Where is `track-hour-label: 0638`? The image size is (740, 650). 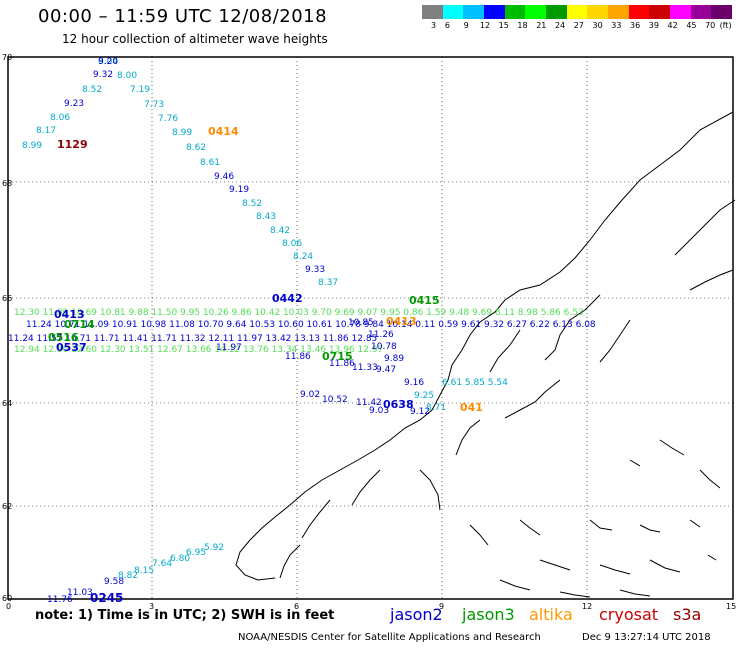 track-hour-label: 0638 is located at coordinates (398, 404).